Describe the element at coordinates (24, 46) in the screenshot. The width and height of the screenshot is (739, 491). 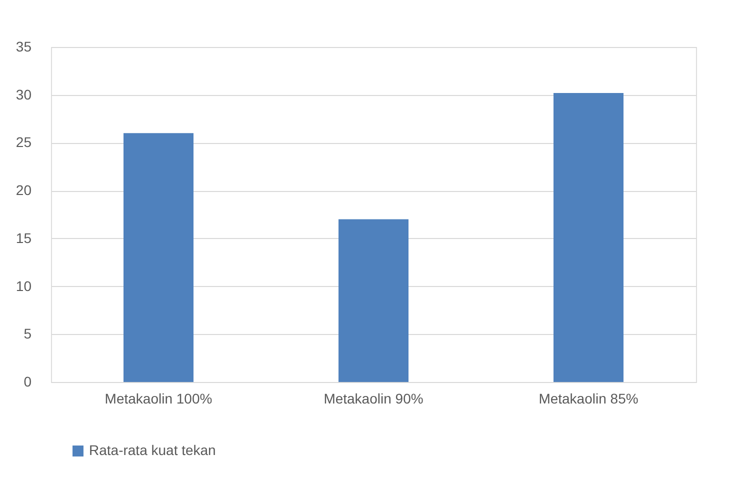
I see `y-tick-label: 35` at that location.